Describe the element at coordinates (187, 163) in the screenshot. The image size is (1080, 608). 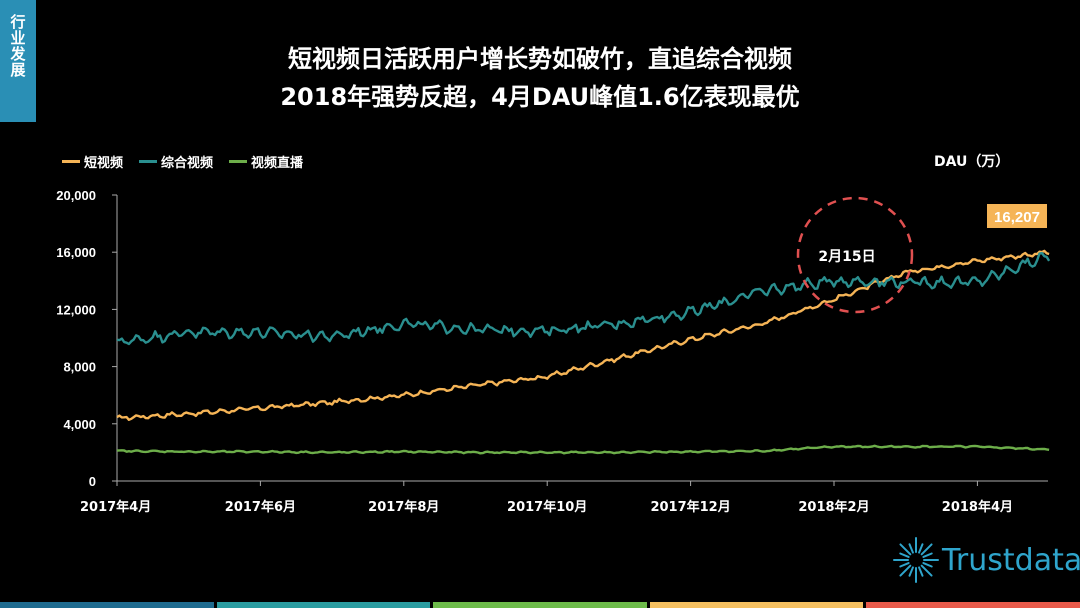
I see `legend-label-general-video: 综合视频` at that location.